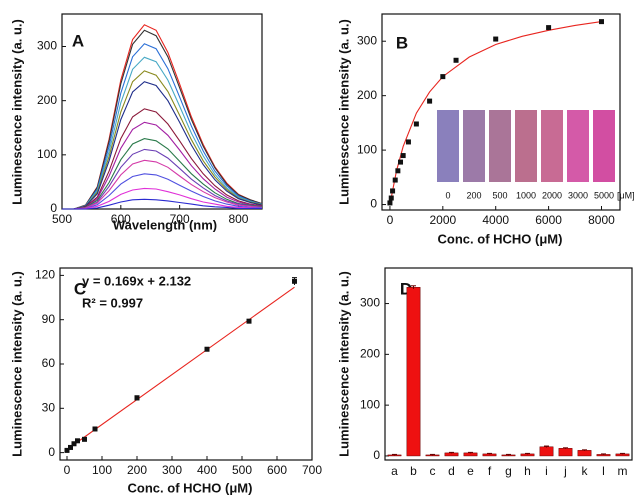 Image resolution: width=635 pixels, height=496 pixels. Describe the element at coordinates (527, 471) in the screenshot. I see `x-tick-label: h` at that location.